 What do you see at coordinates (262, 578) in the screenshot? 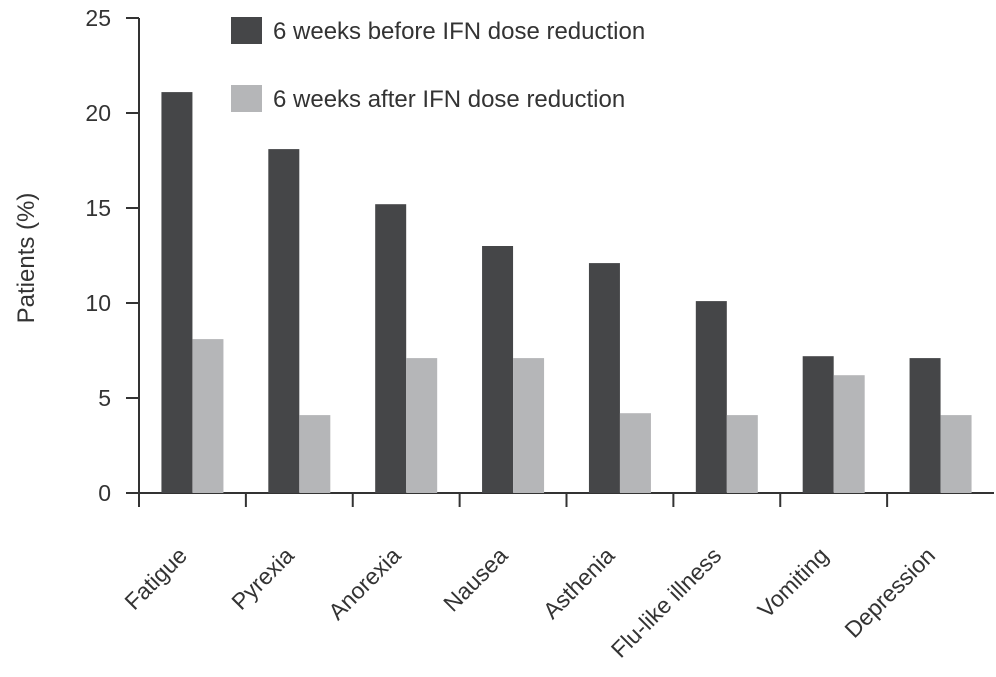
I see `x-tick-label: Pyrexia` at bounding box center [262, 578].